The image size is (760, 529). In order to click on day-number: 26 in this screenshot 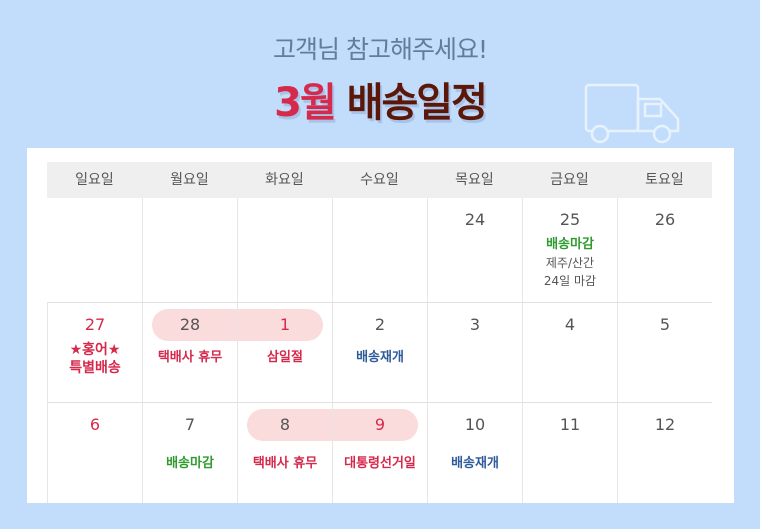, I will do `click(665, 219)`.